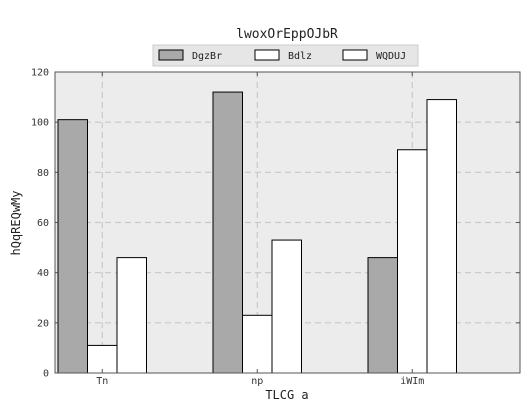  What do you see at coordinates (40, 73) in the screenshot?
I see `y-tick-label: 120` at bounding box center [40, 73].